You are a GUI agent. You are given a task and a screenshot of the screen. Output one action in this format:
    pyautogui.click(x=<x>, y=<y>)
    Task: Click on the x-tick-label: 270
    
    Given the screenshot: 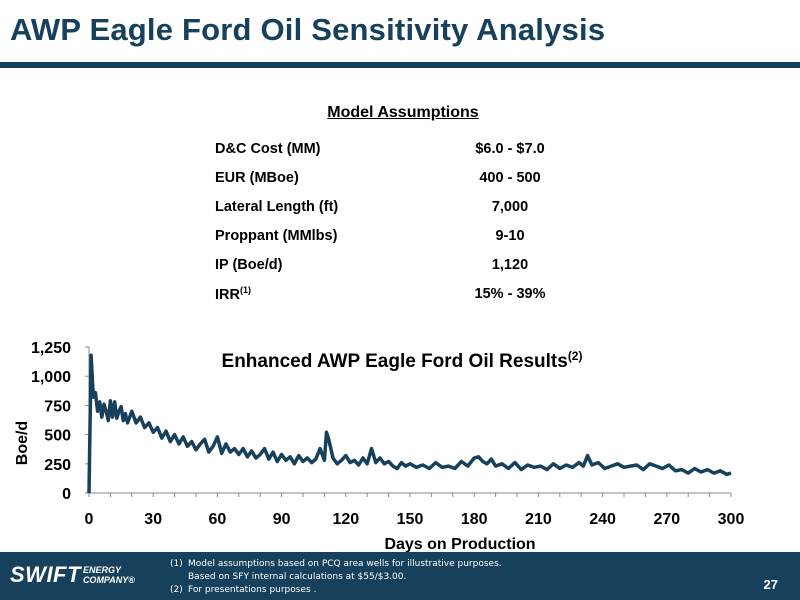 What is the action you would take?
    pyautogui.click(x=666, y=519)
    